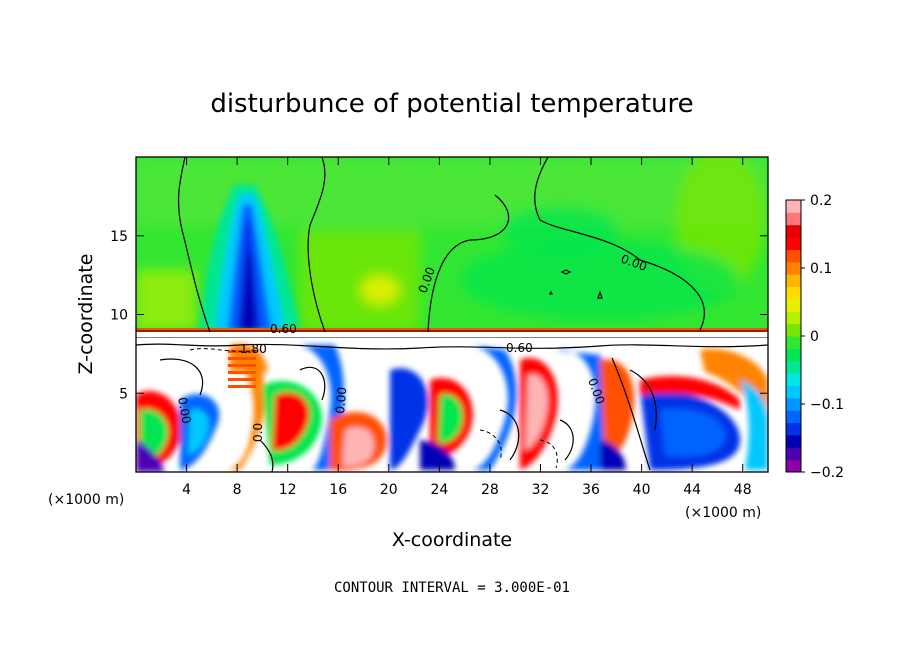  What do you see at coordinates (119, 237) in the screenshot?
I see `y-tick-label: 15` at bounding box center [119, 237].